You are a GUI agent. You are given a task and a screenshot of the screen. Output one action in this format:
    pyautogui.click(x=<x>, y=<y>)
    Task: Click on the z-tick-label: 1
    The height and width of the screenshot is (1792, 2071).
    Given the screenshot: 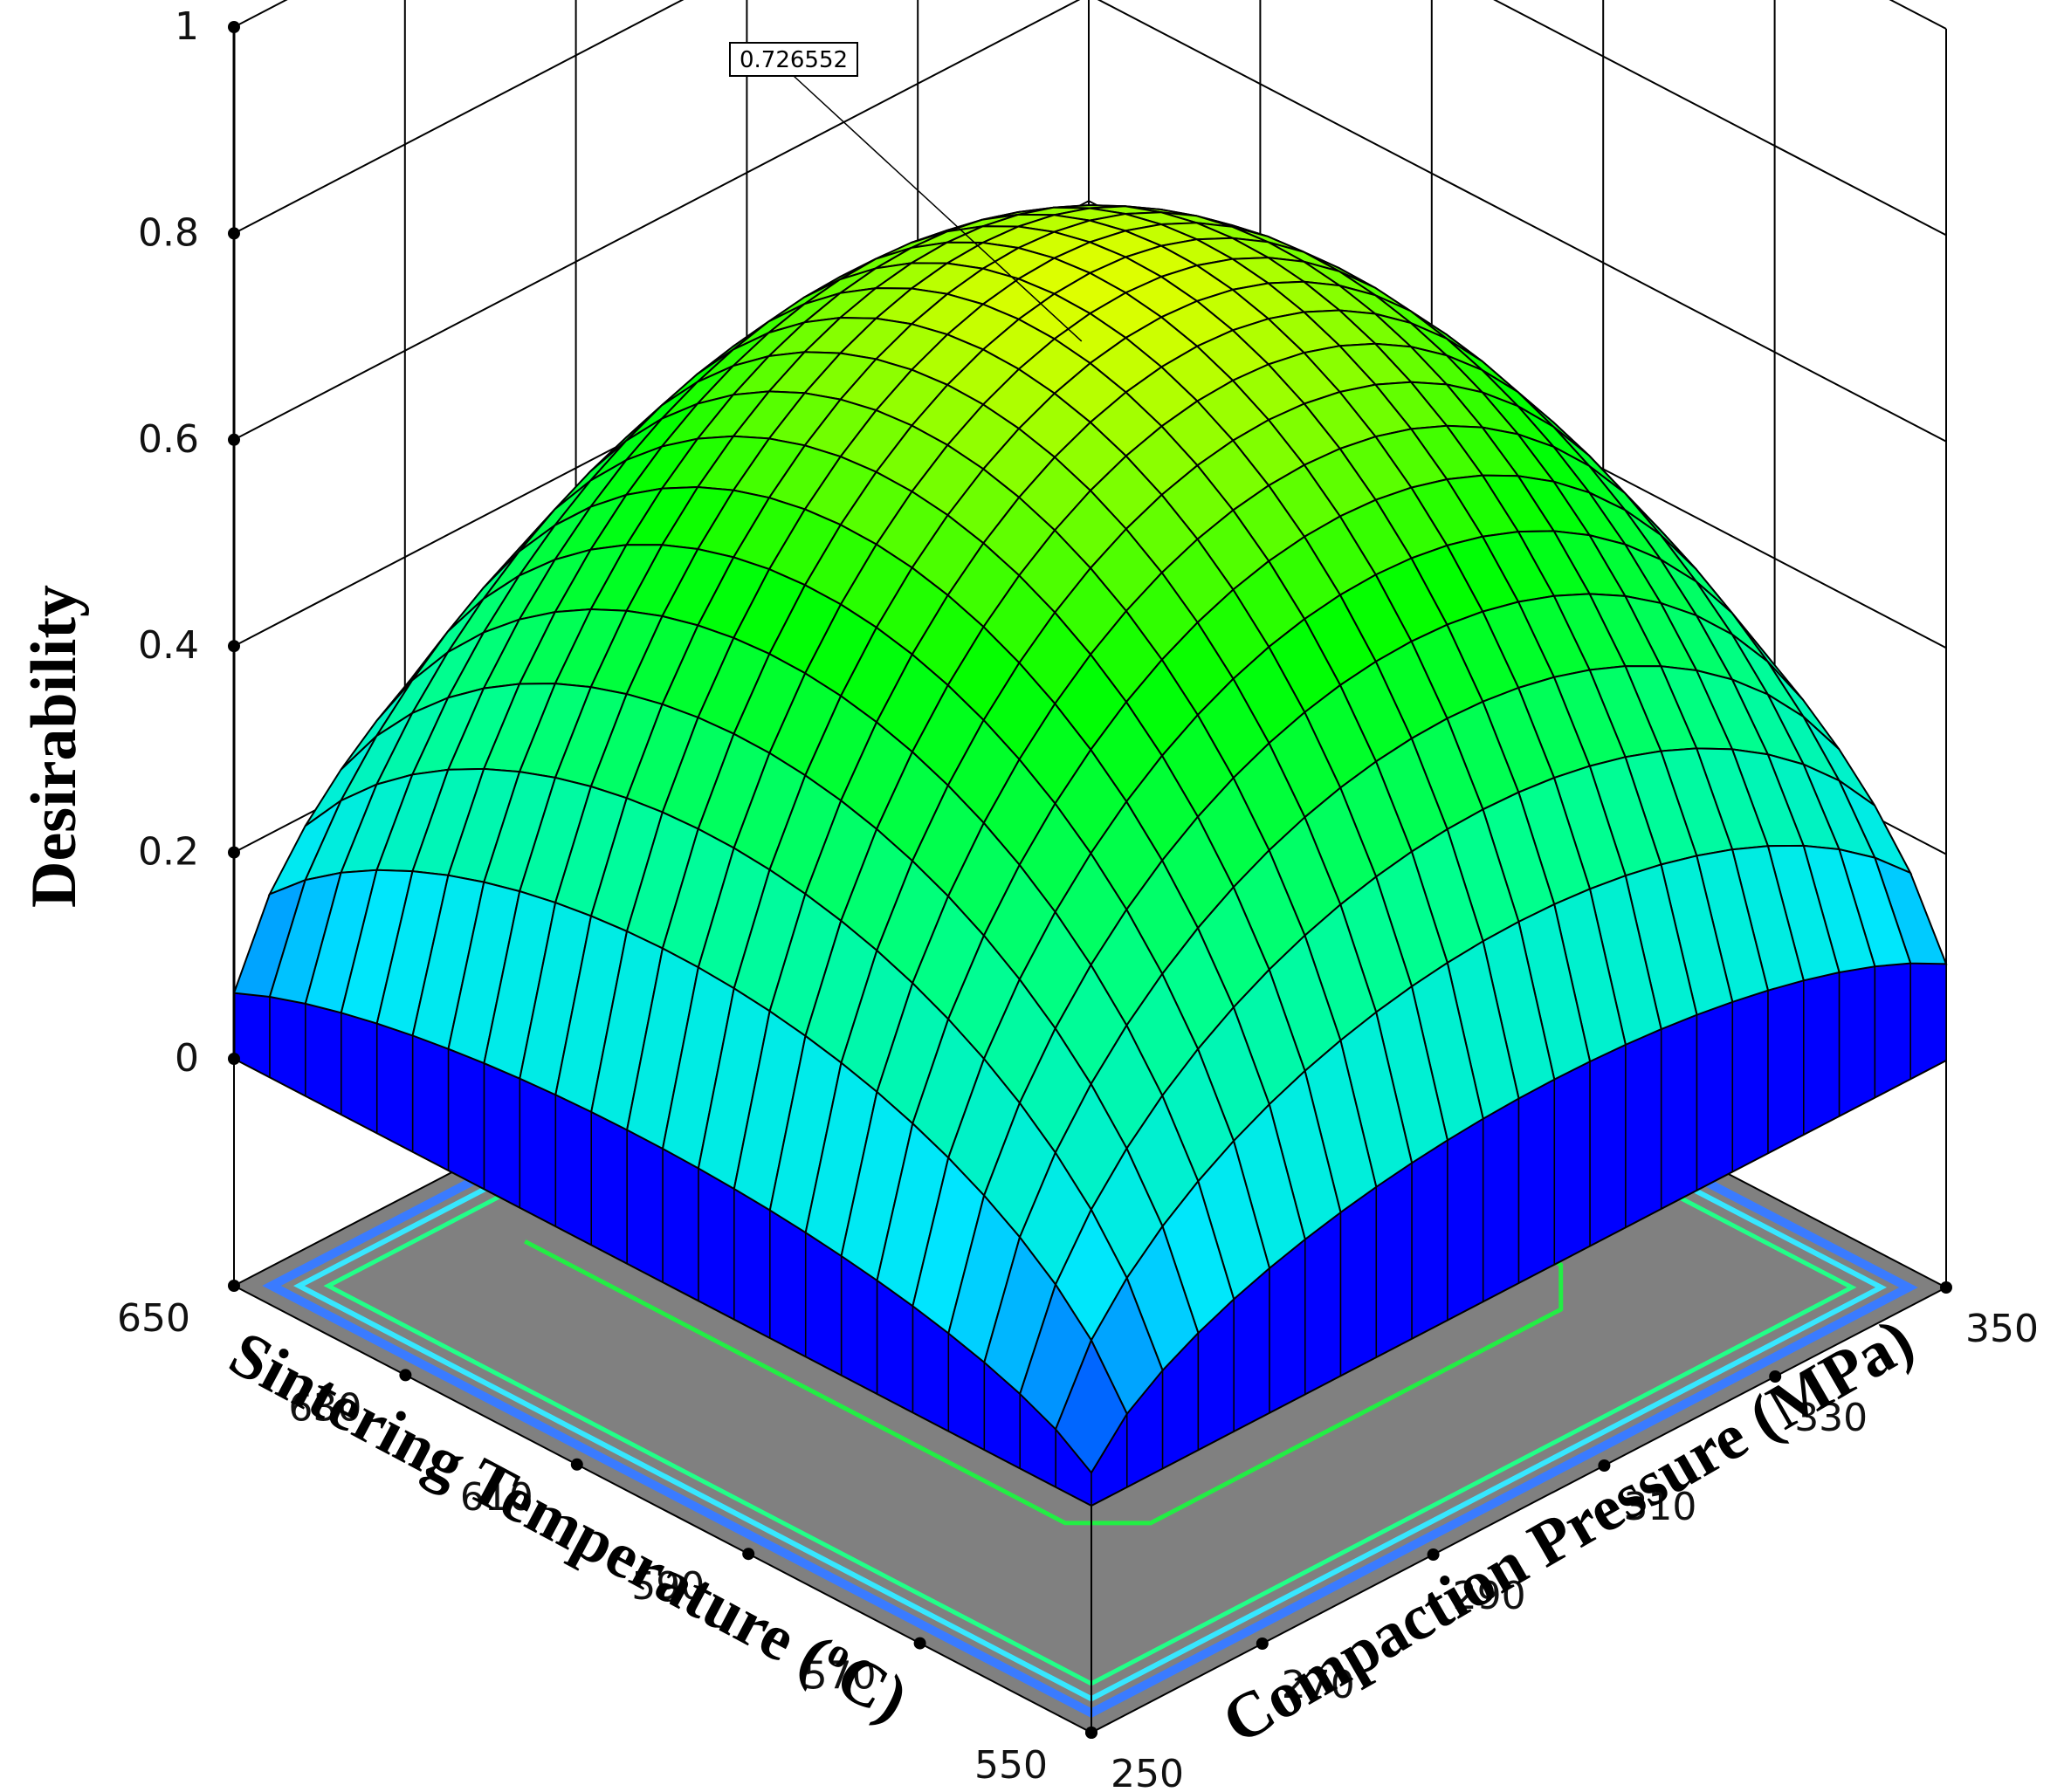 What is the action you would take?
    pyautogui.click(x=187, y=26)
    